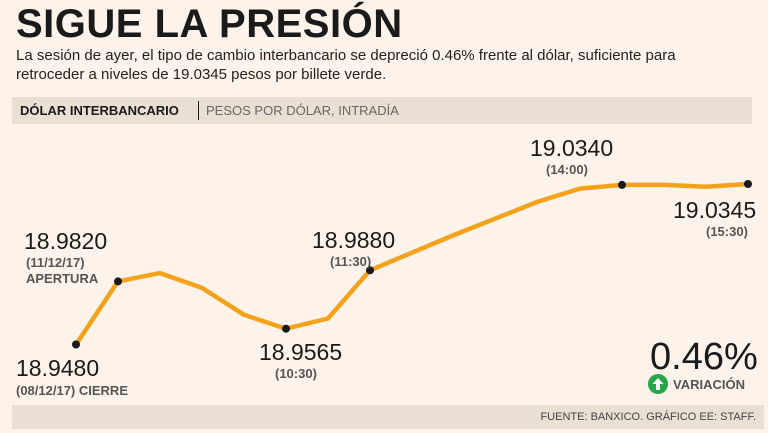 The image size is (768, 433). What do you see at coordinates (572, 148) in the screenshot?
I see `callout-1400-value: 19.0340` at bounding box center [572, 148].